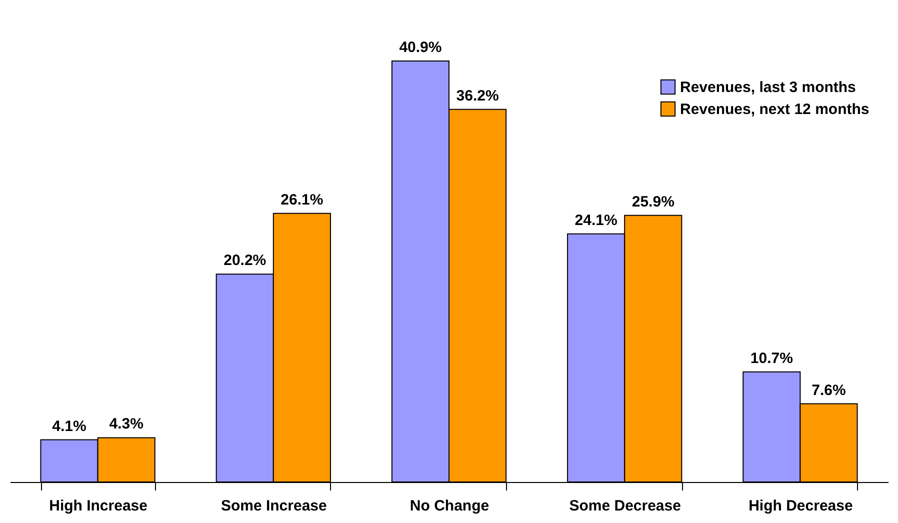  Describe the element at coordinates (69, 426) in the screenshot. I see `data-label: 4.1%` at that location.